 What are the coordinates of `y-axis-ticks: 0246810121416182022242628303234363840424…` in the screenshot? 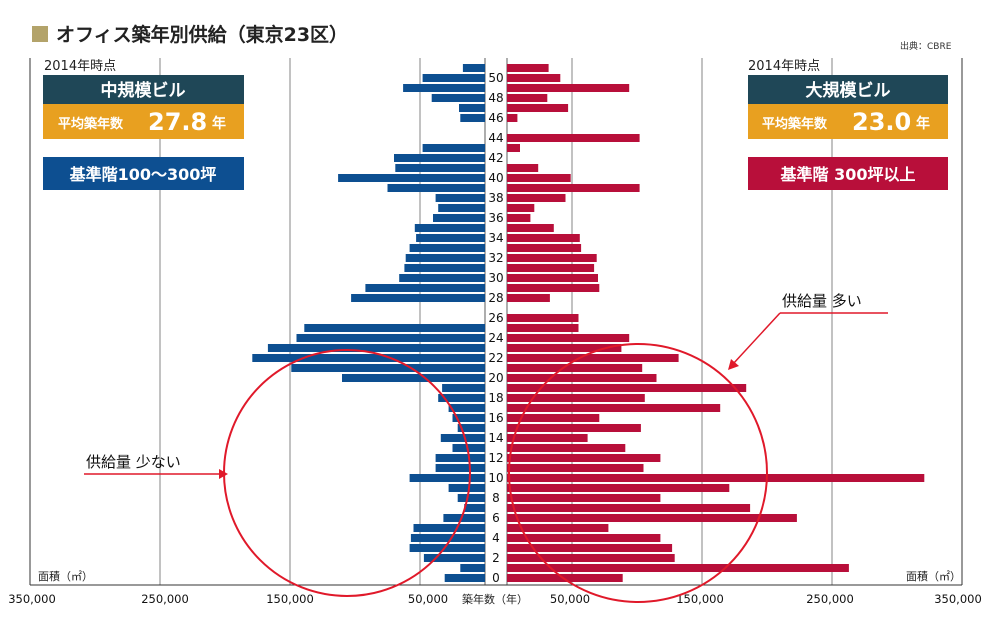 It's located at (495, 328).